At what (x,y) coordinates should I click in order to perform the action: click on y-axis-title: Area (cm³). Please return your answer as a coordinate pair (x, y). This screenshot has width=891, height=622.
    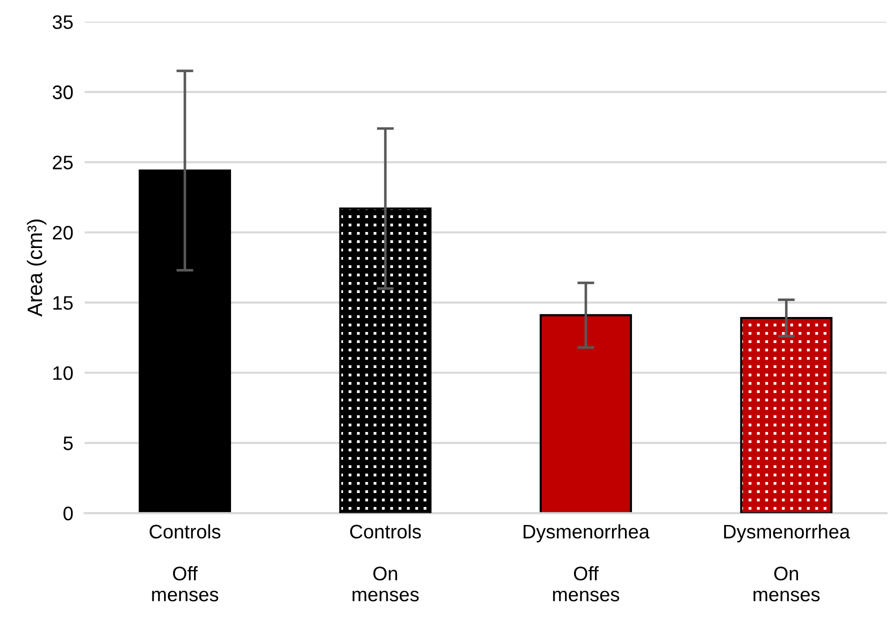
    Looking at the image, I should click on (36, 268).